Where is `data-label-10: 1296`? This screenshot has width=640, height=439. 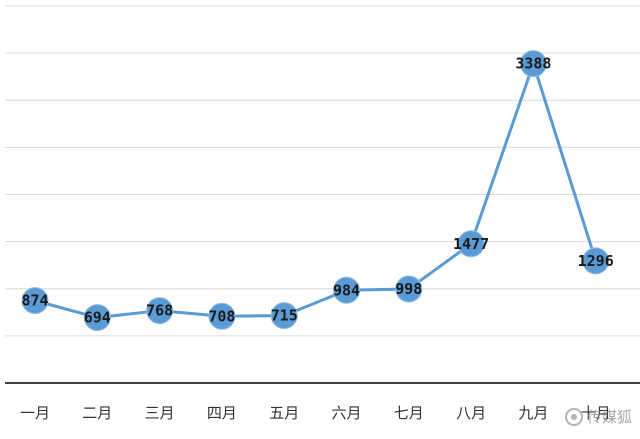
data-label-10: 1296 is located at coordinates (596, 261).